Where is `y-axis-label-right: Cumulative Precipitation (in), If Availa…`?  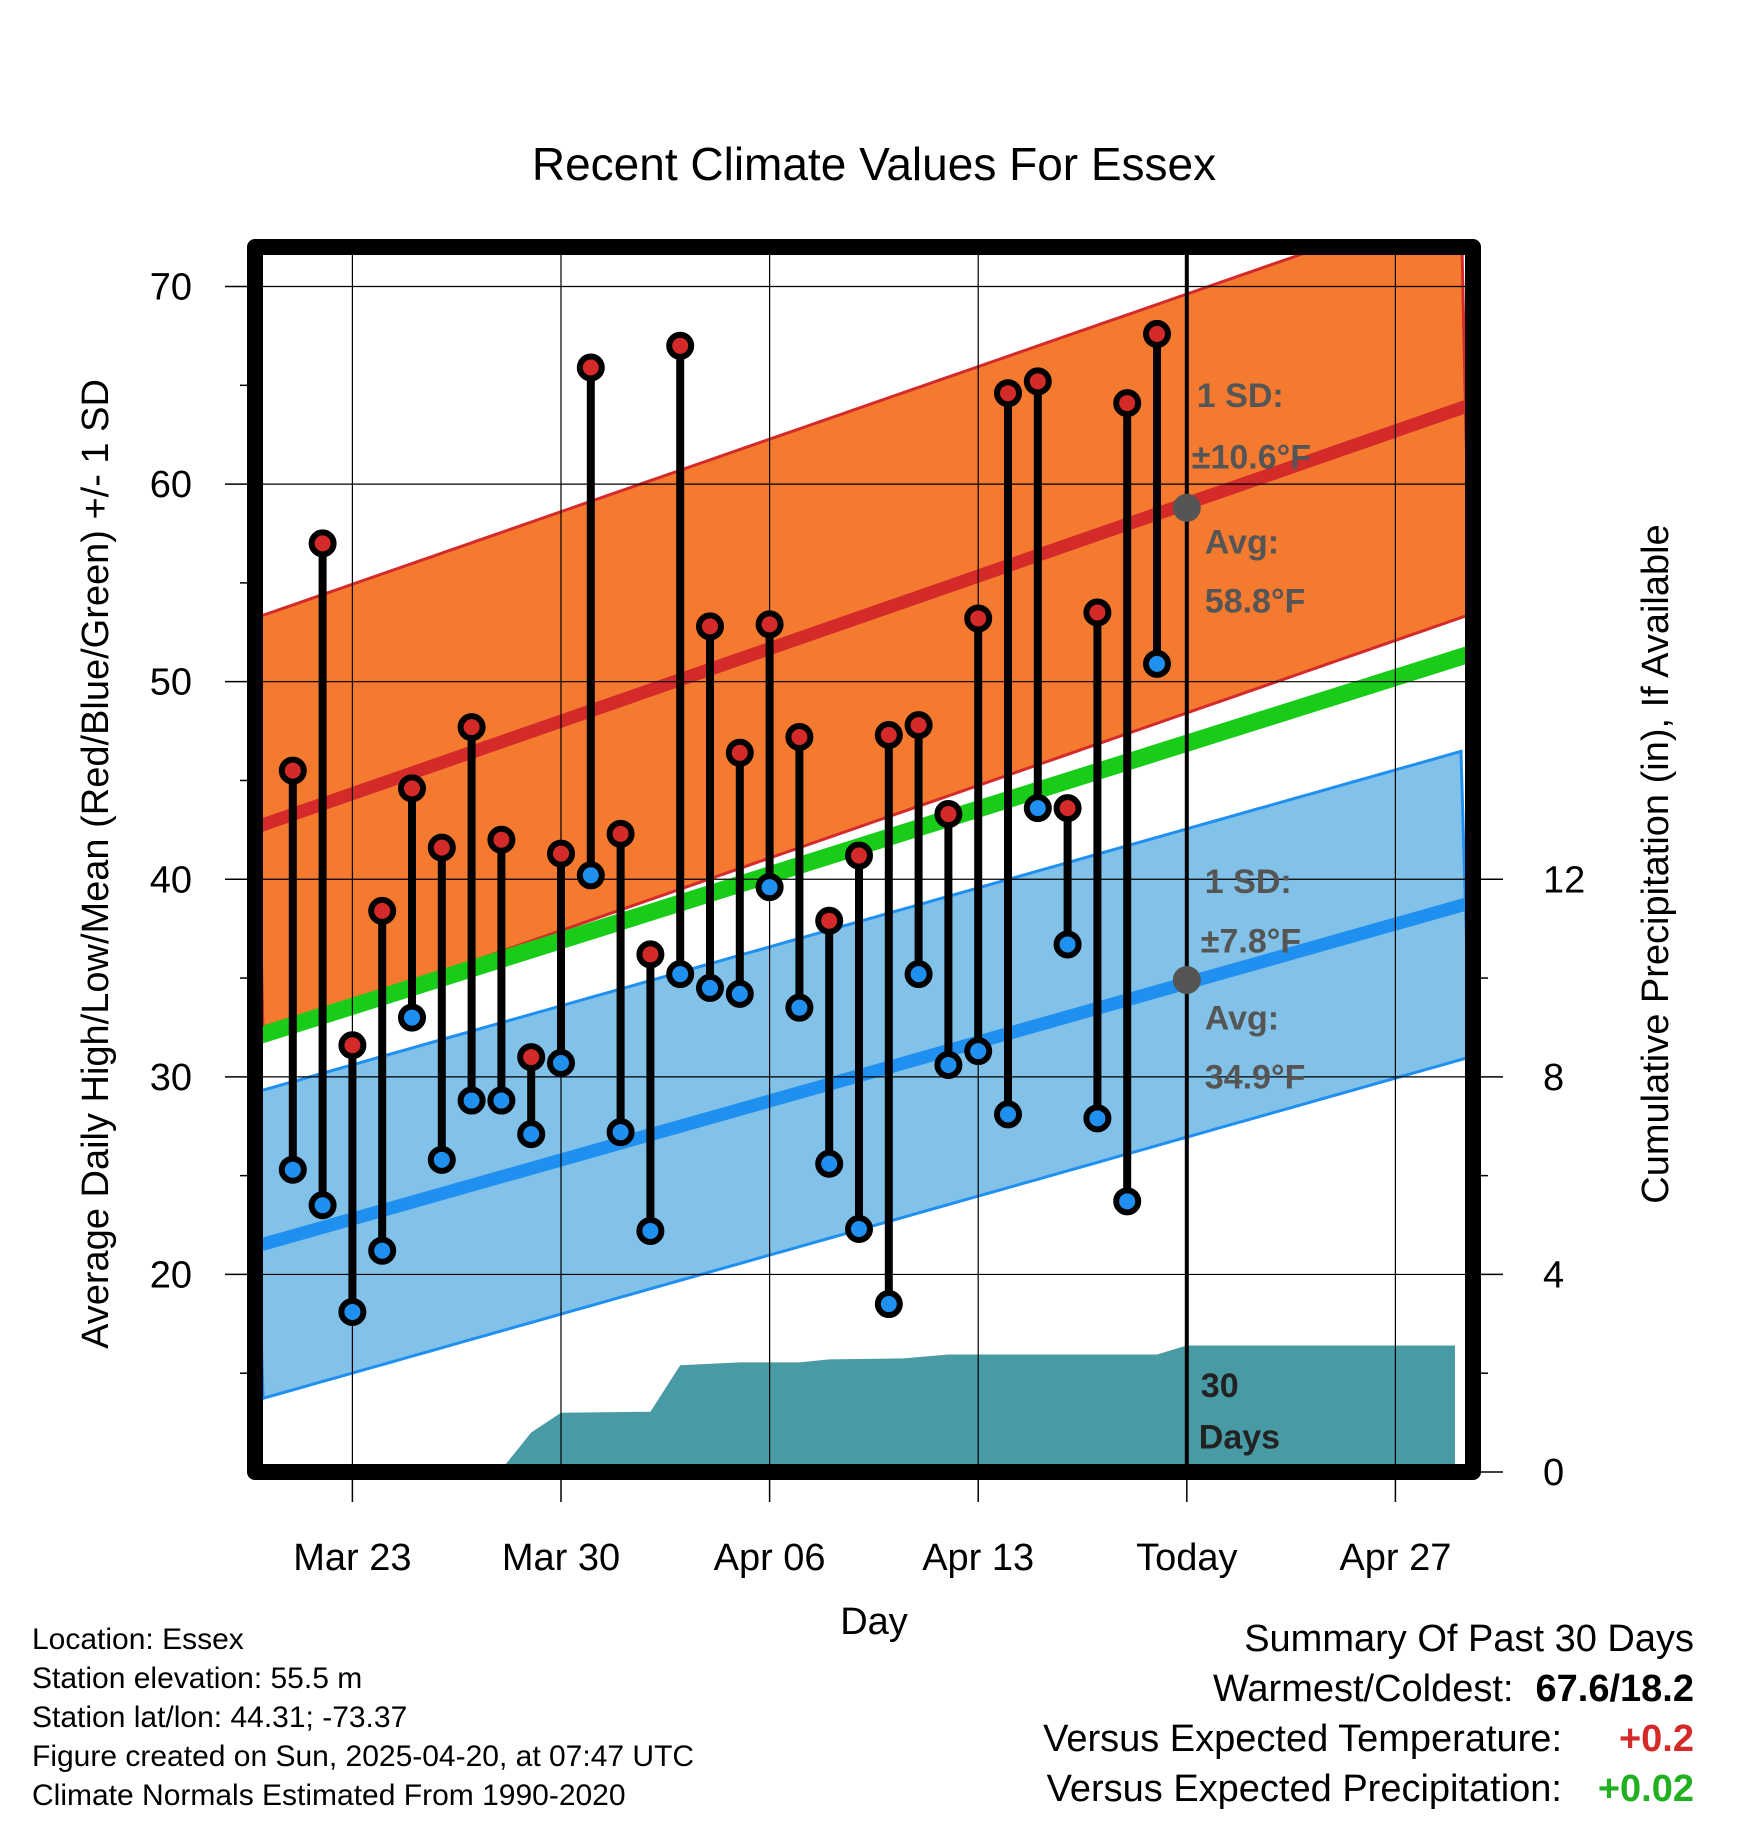 y-axis-label-right: Cumulative Precipitation (in), If Availa… is located at coordinates (1656, 863).